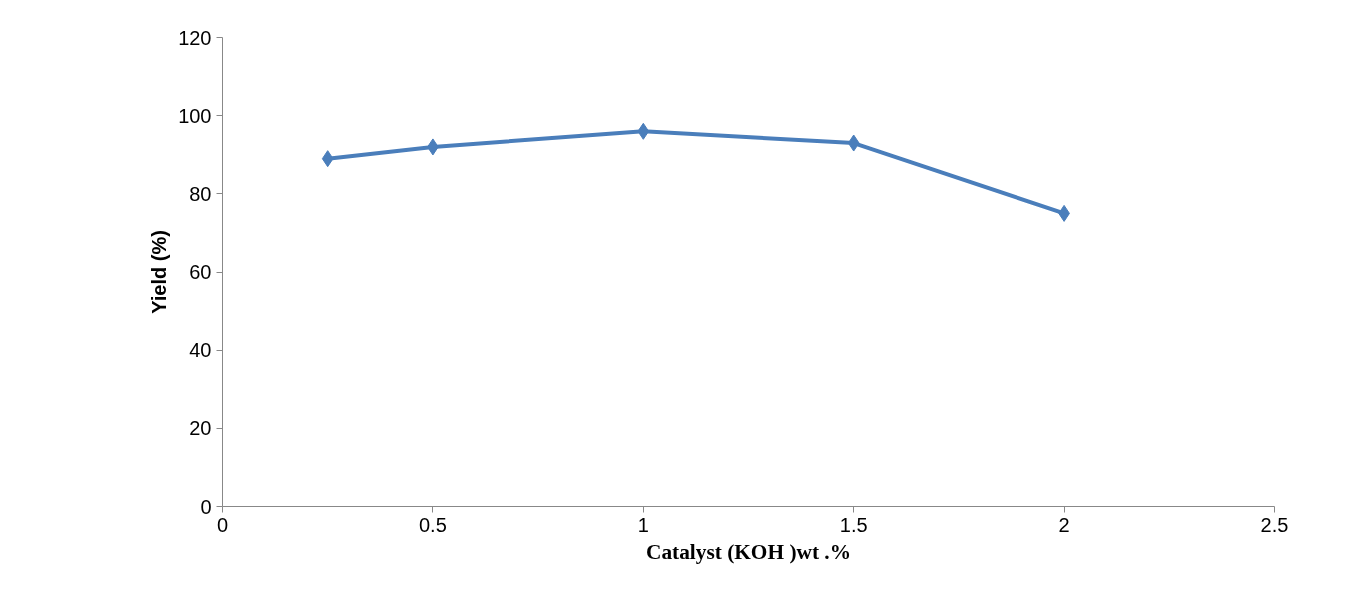 The height and width of the screenshot is (613, 1351). What do you see at coordinates (200, 193) in the screenshot?
I see `y-tick-label: 80` at bounding box center [200, 193].